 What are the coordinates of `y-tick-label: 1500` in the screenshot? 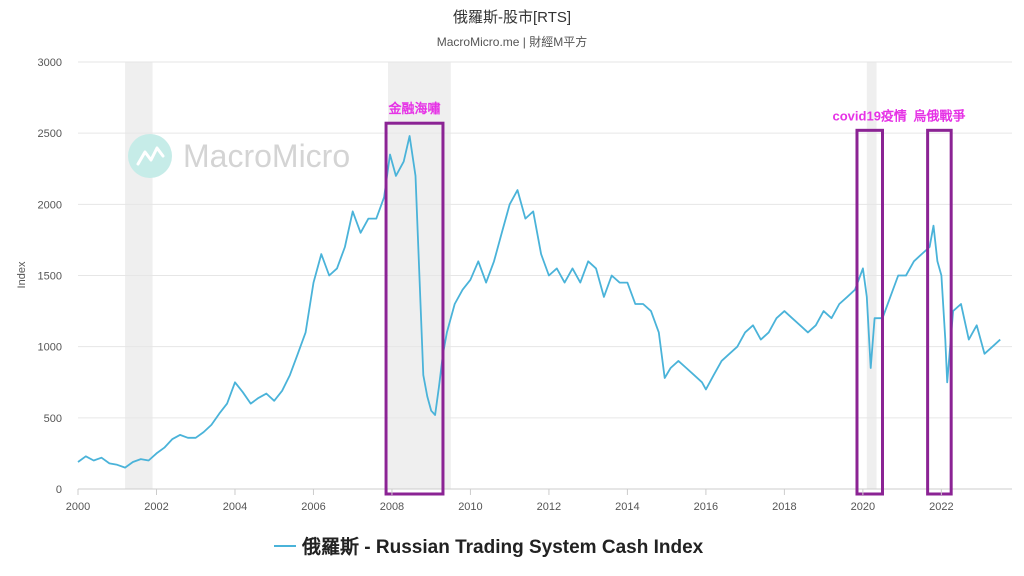 It's located at (50, 277).